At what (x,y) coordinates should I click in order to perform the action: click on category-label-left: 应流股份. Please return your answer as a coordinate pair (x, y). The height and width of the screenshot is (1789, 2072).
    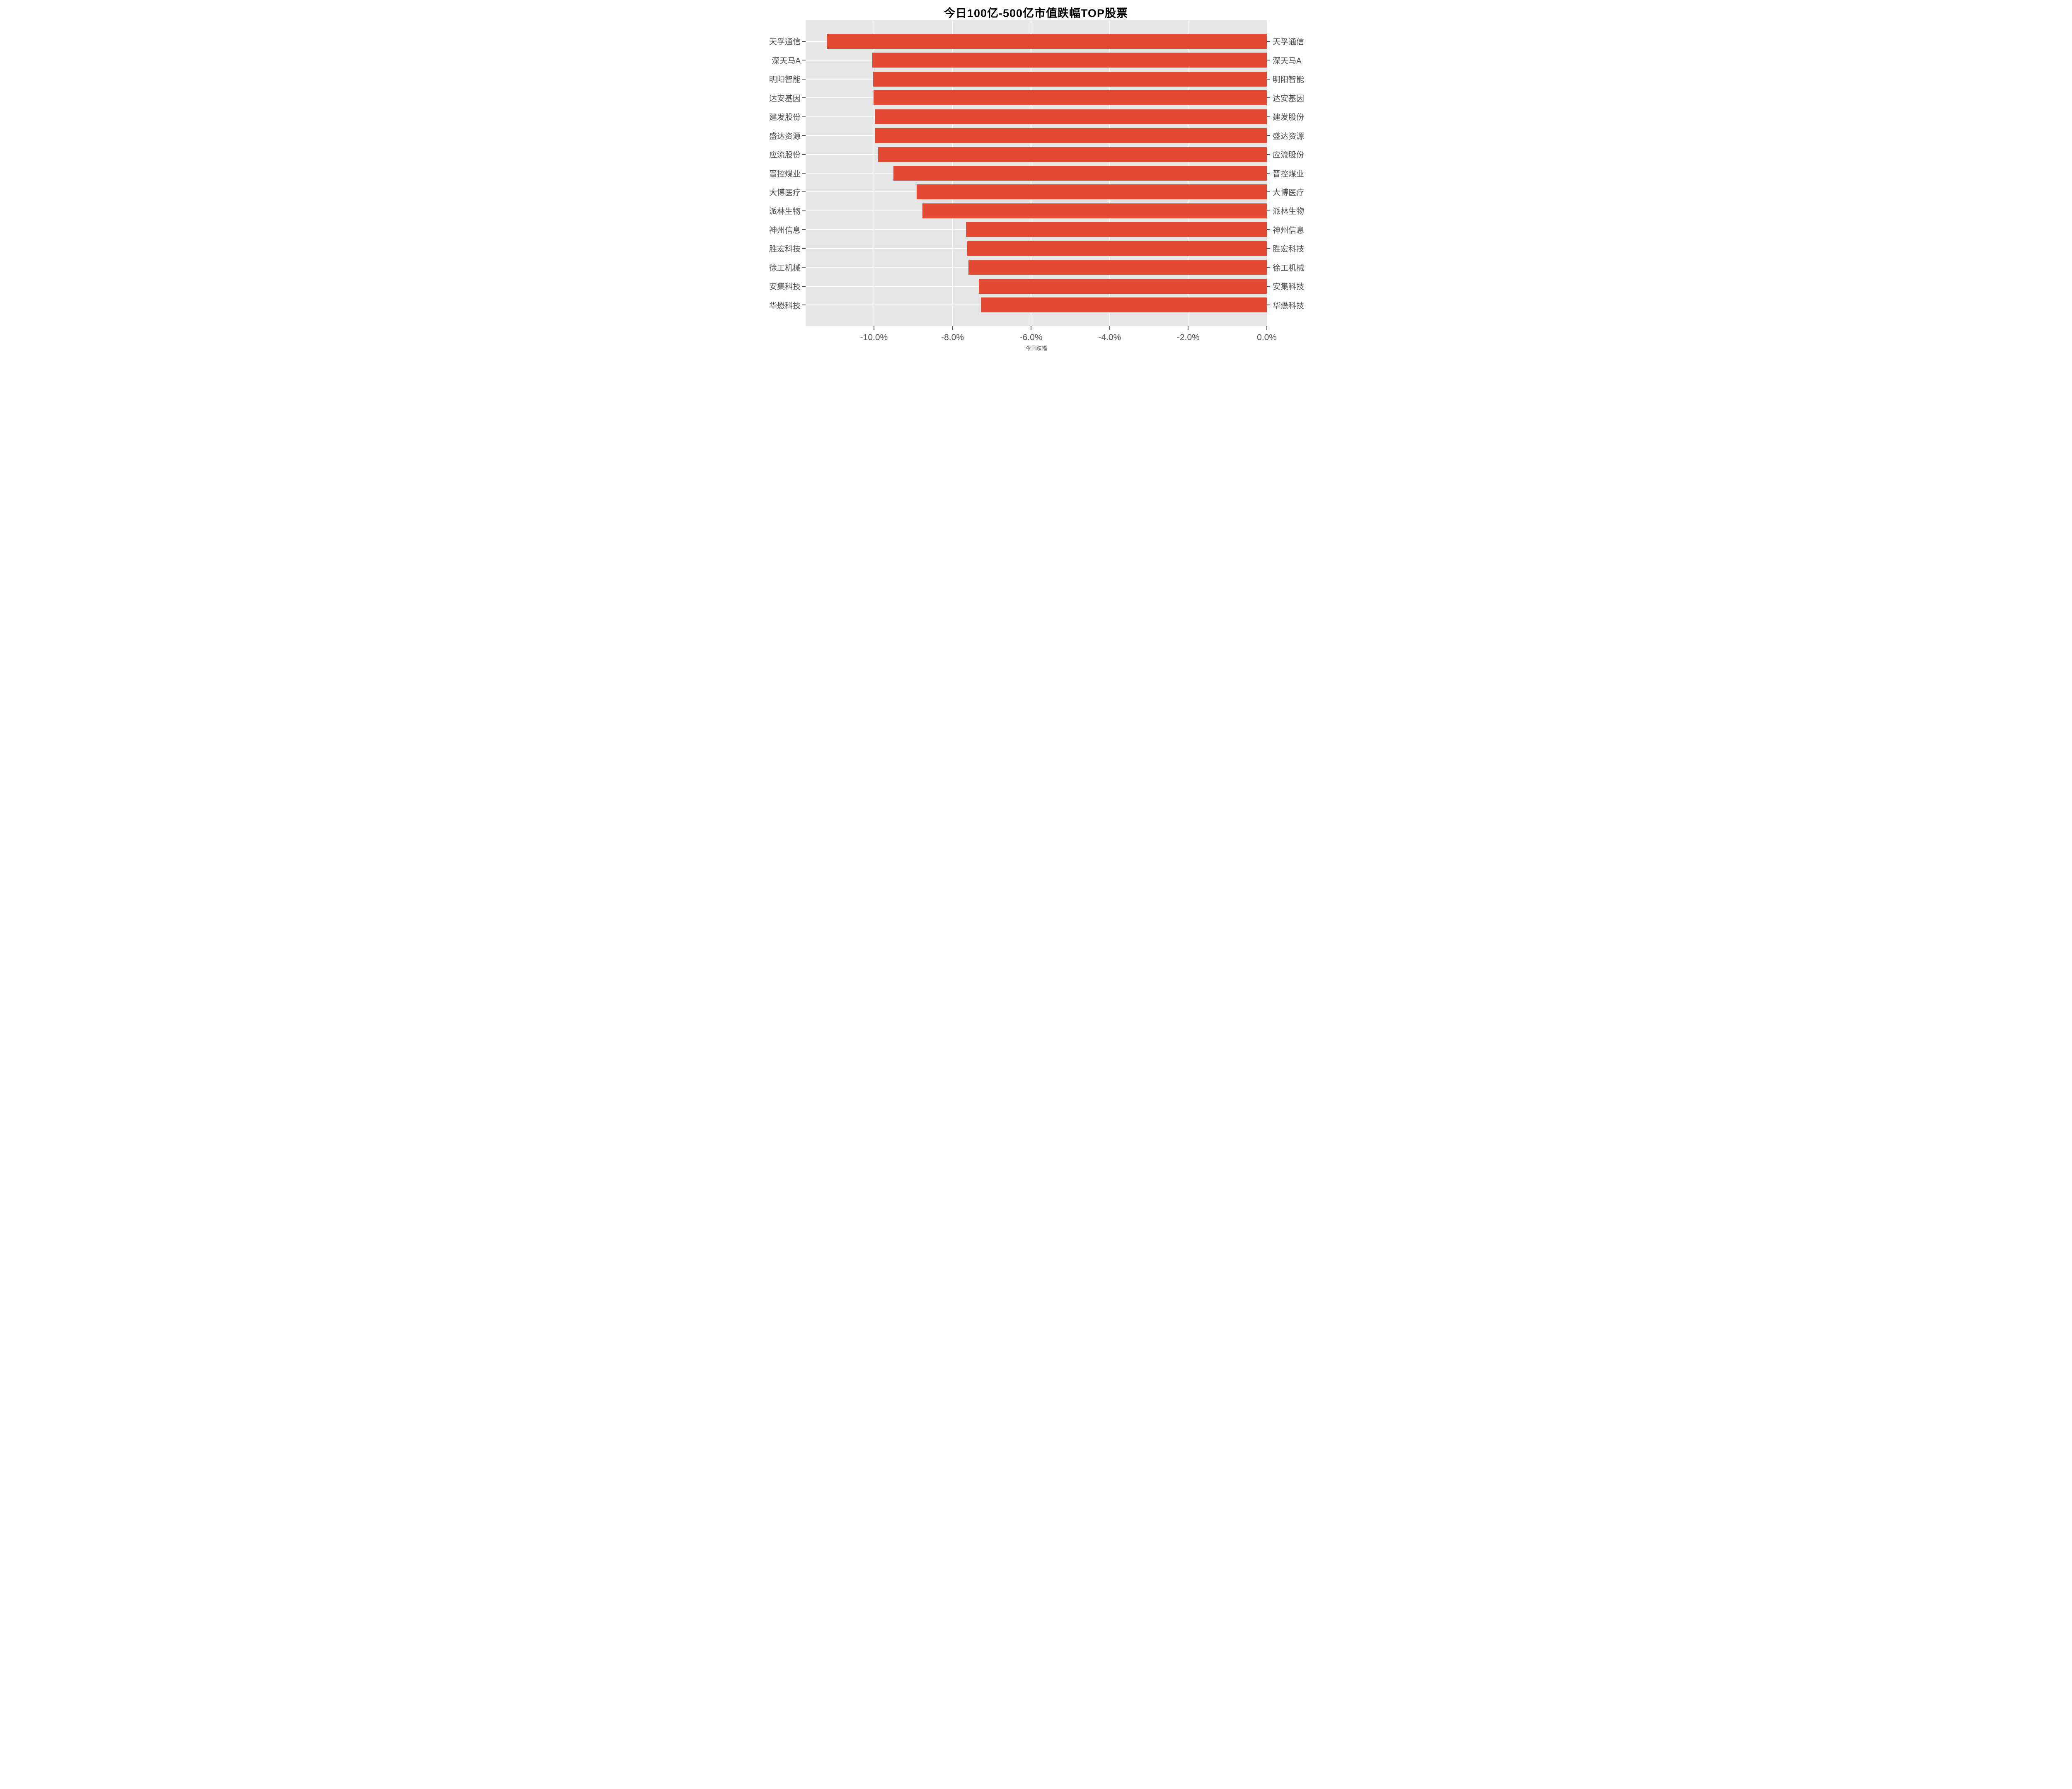
    Looking at the image, I should click on (785, 155).